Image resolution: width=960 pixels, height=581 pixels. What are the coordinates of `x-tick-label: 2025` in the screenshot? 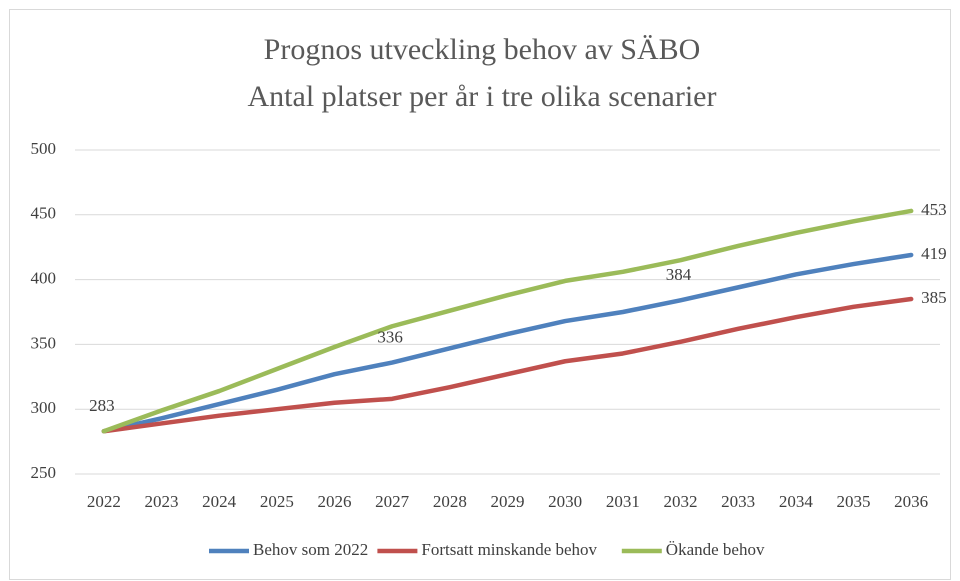 It's located at (277, 501).